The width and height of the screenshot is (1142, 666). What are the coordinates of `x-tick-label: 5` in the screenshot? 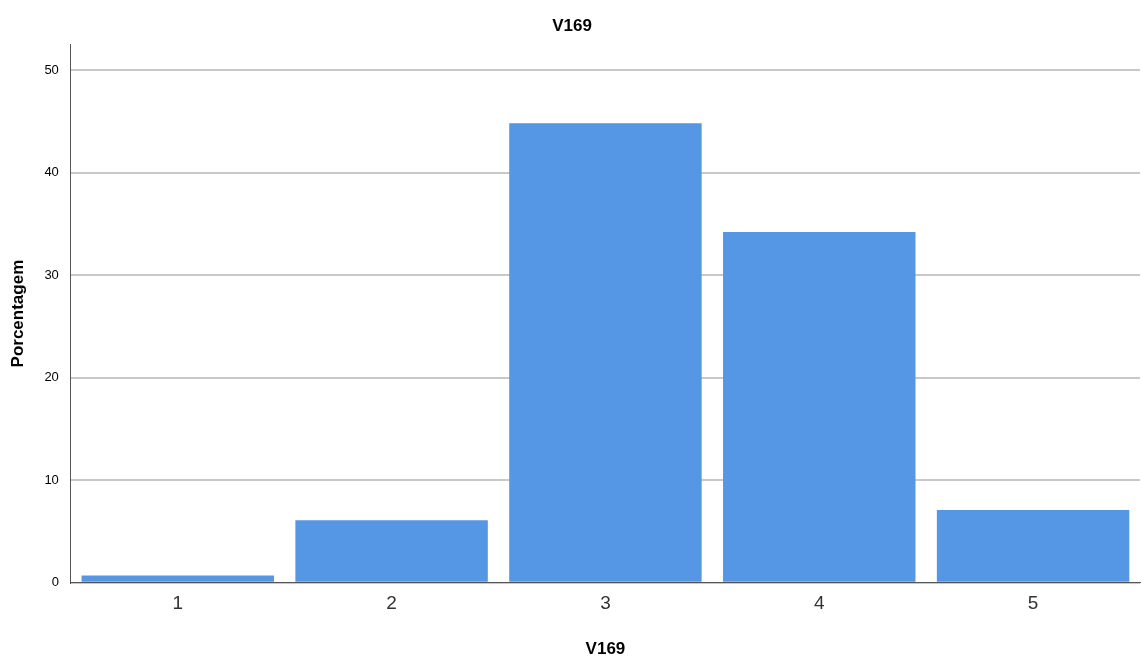 It's located at (1033, 603).